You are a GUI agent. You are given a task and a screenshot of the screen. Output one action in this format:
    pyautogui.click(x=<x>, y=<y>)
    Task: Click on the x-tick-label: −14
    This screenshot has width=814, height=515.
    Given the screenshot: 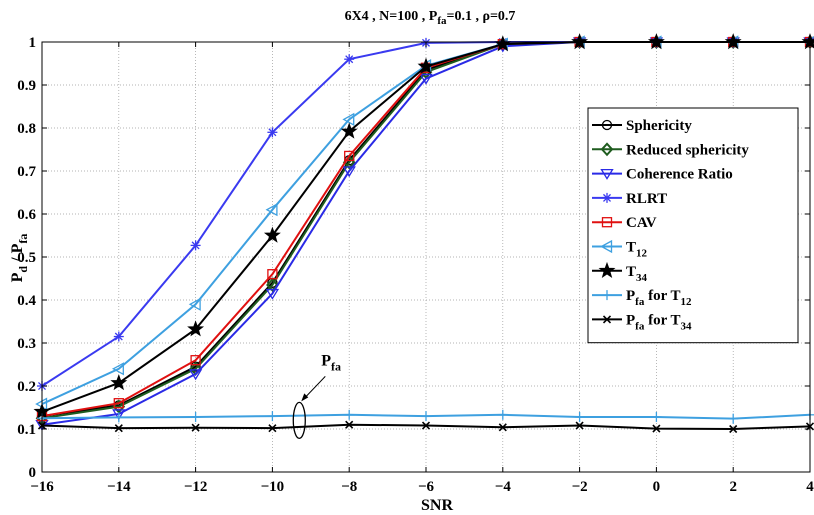 What is the action you would take?
    pyautogui.click(x=119, y=487)
    